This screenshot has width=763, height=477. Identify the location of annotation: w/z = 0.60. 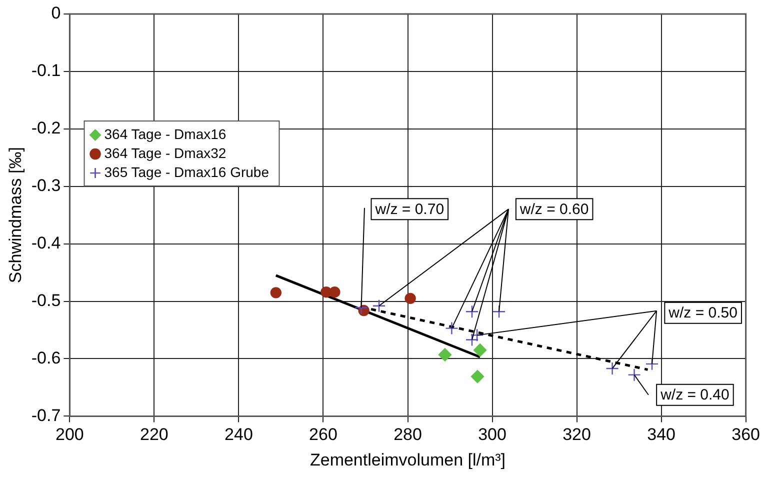
(553, 209).